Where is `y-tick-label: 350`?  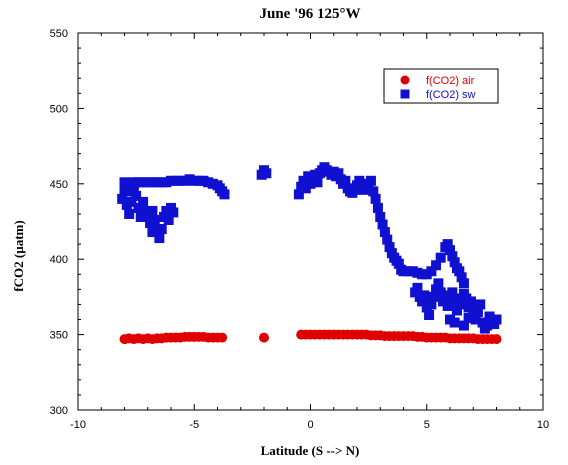 y-tick-label: 350 is located at coordinates (59, 336).